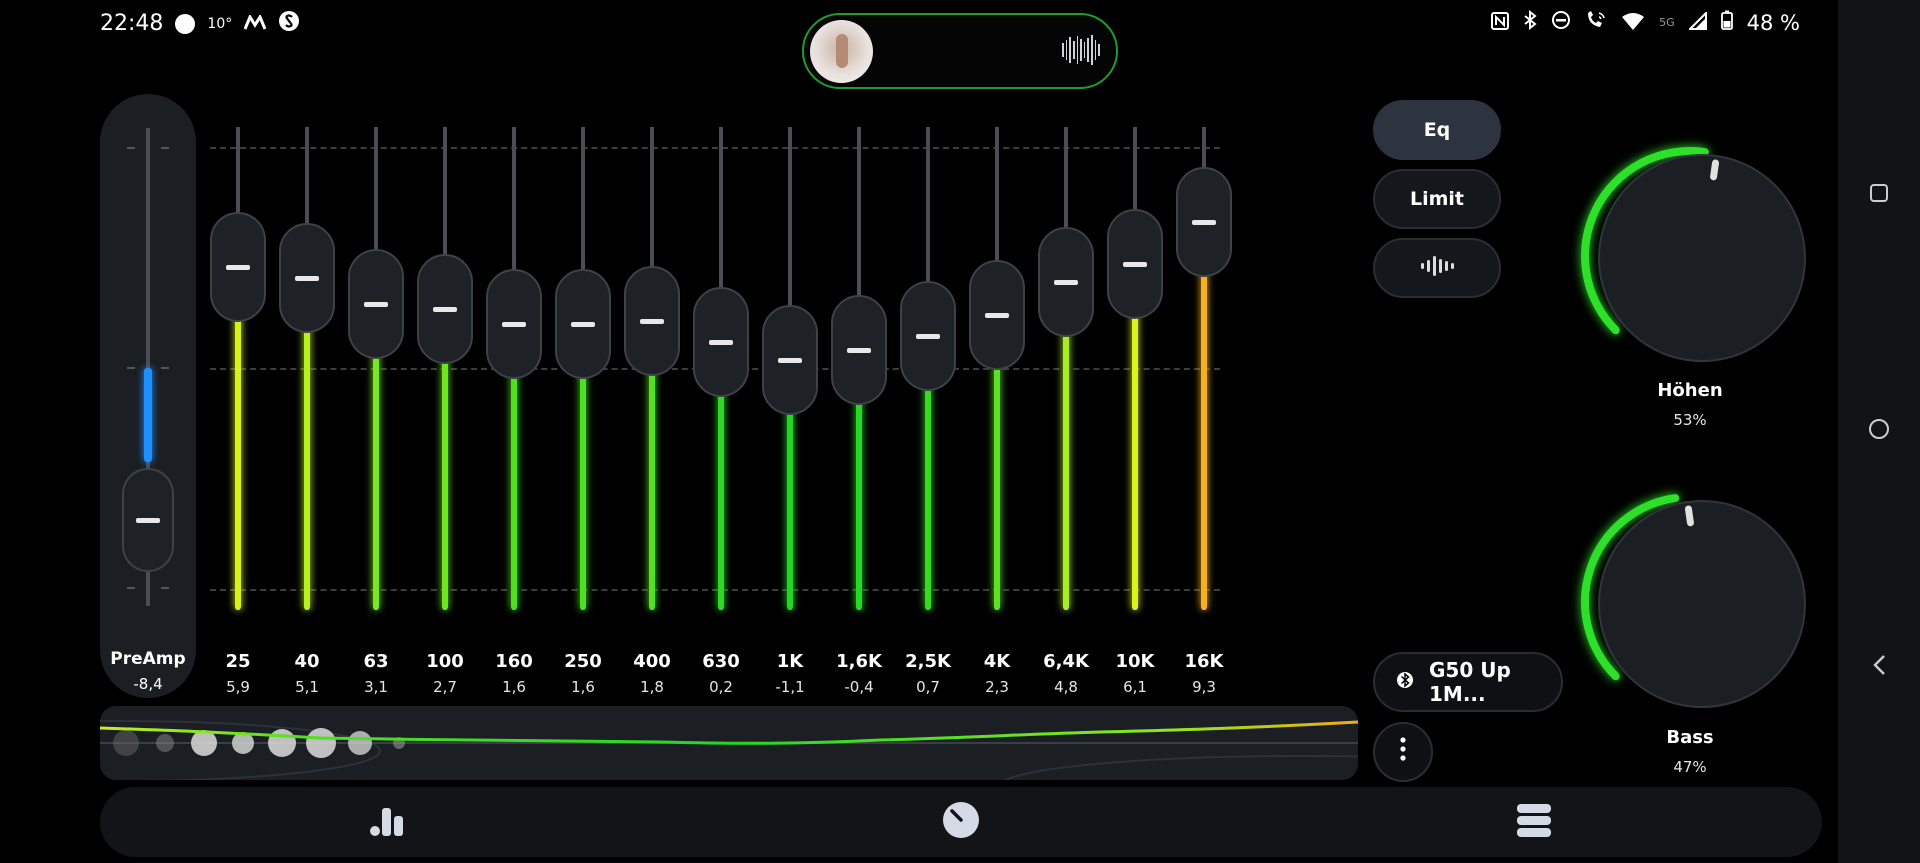 The height and width of the screenshot is (863, 1920). What do you see at coordinates (1500, 23) in the screenshot?
I see `nfc-icon` at bounding box center [1500, 23].